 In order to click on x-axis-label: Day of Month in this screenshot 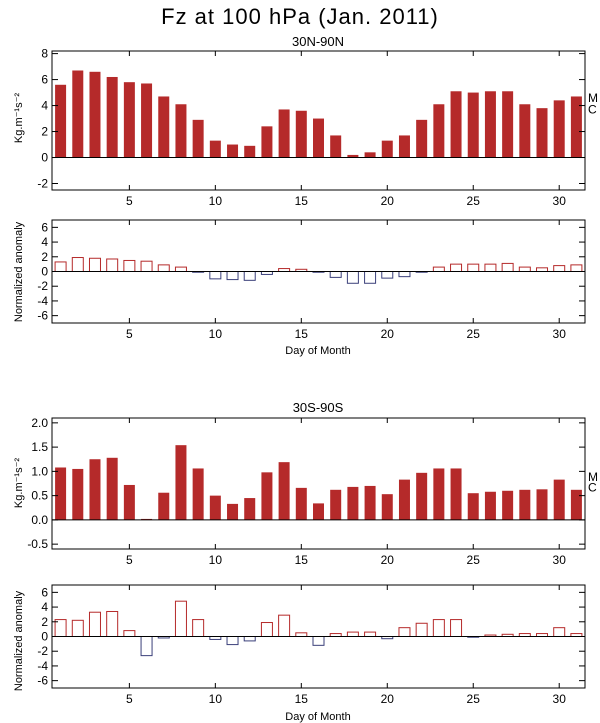, I will do `click(317, 717)`.